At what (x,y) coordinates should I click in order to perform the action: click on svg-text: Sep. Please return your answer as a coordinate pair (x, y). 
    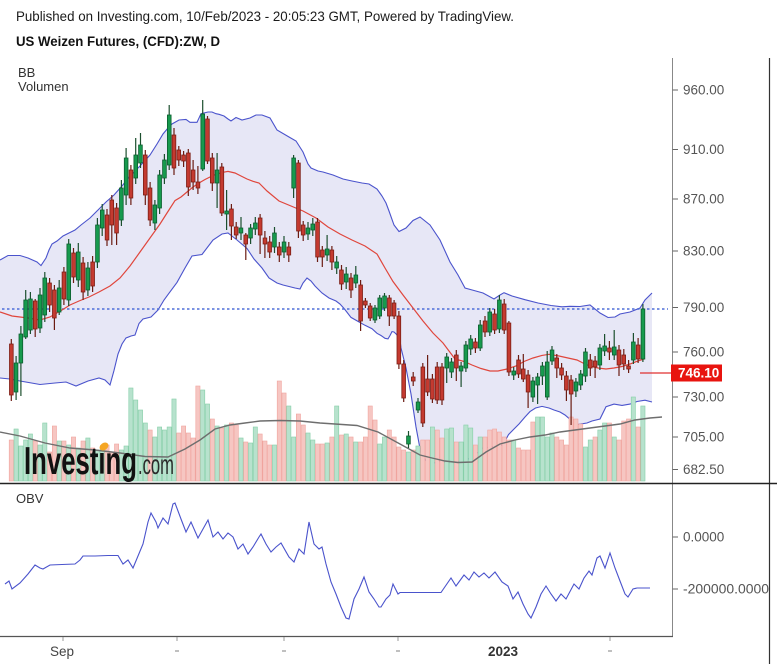
    Looking at the image, I should click on (62, 651).